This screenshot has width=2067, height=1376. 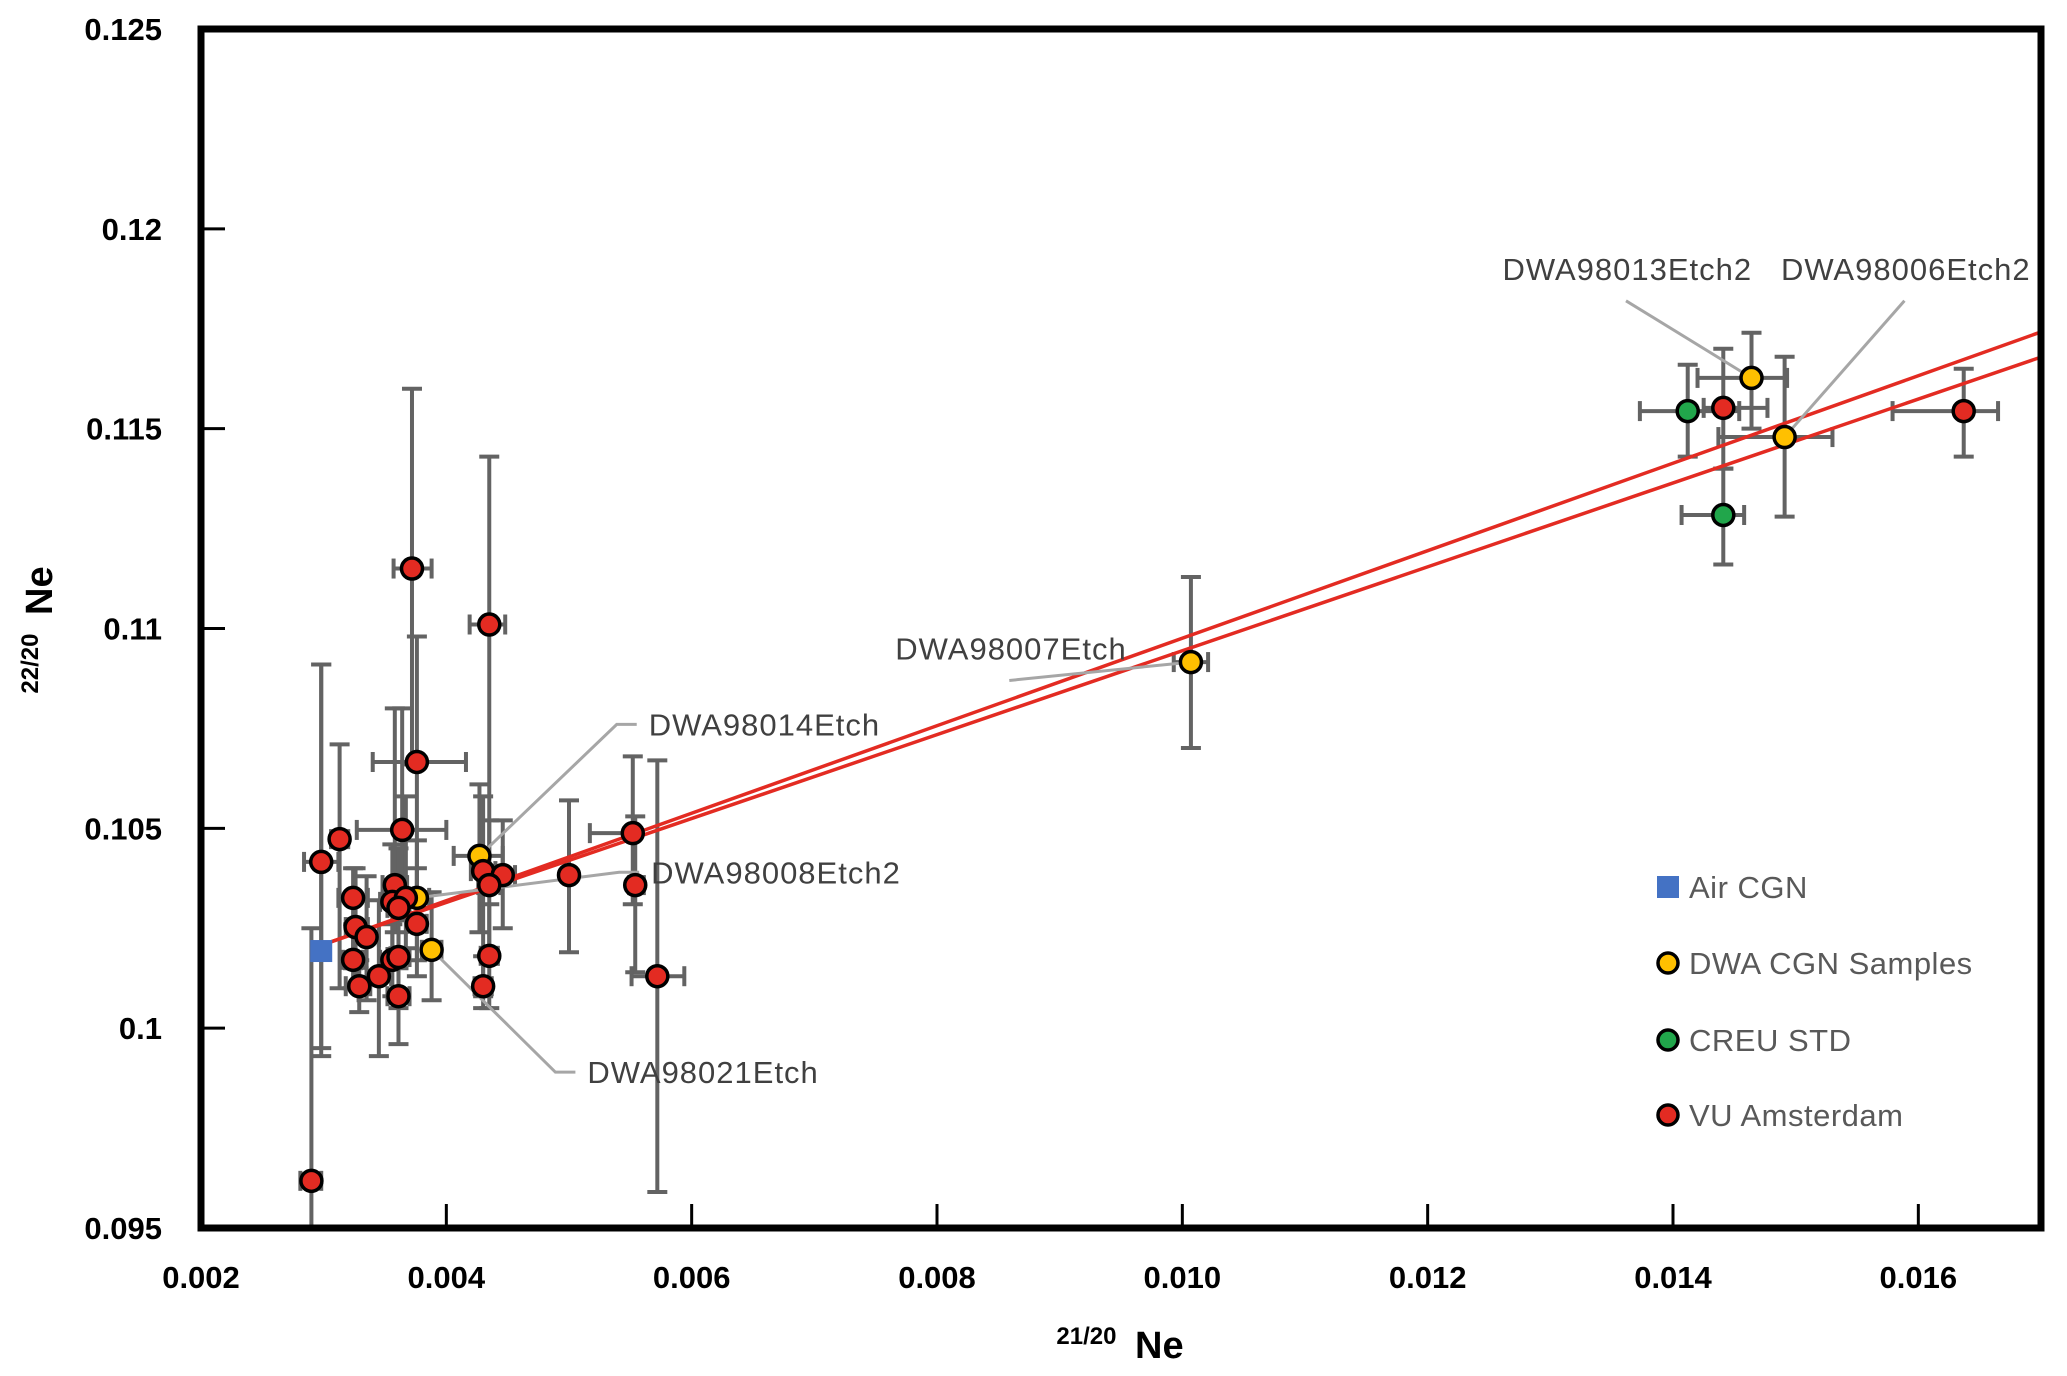 I want to click on y-tick-label: 0.11, so click(x=132, y=629).